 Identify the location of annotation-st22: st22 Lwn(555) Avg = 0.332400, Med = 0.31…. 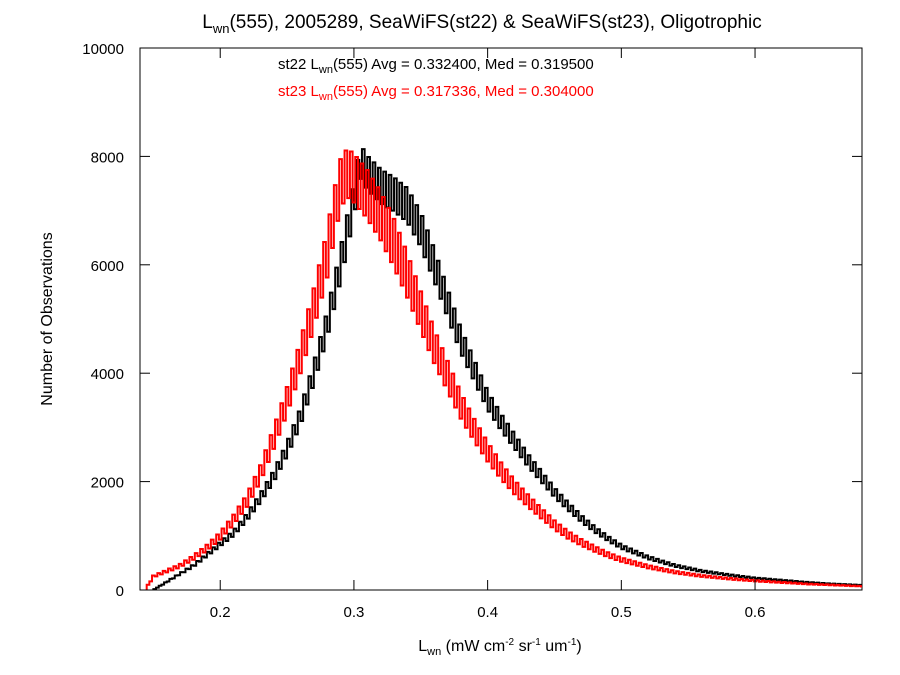
(436, 66).